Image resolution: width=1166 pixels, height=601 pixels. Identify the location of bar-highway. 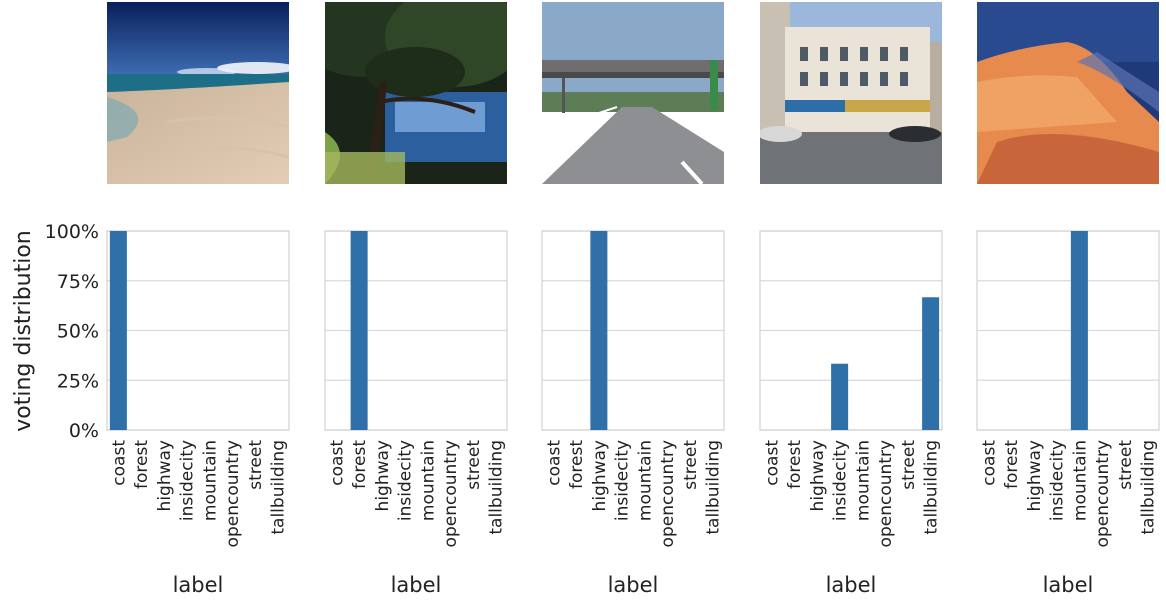
(599, 330).